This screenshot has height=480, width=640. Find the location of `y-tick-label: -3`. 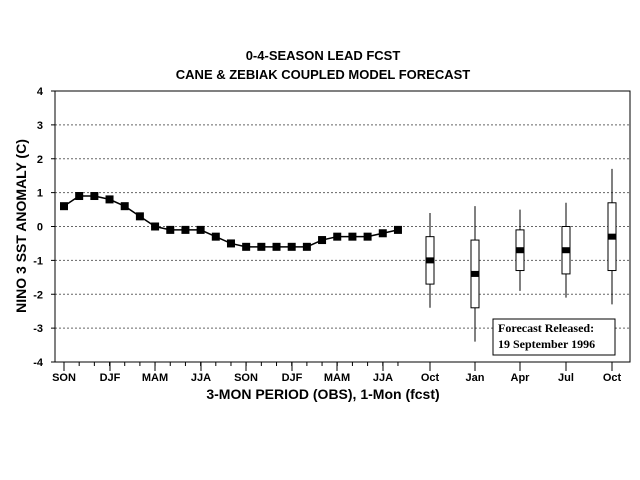

y-tick-label: -3 is located at coordinates (38, 329).